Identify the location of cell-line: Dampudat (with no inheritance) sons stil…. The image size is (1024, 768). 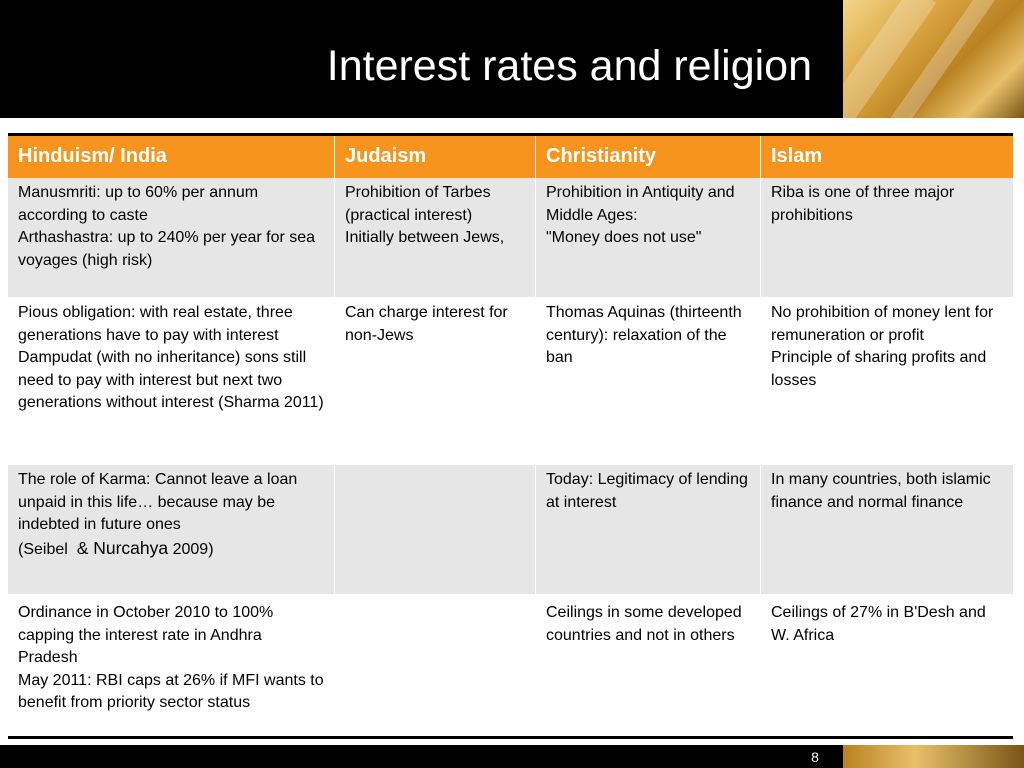
(171, 380).